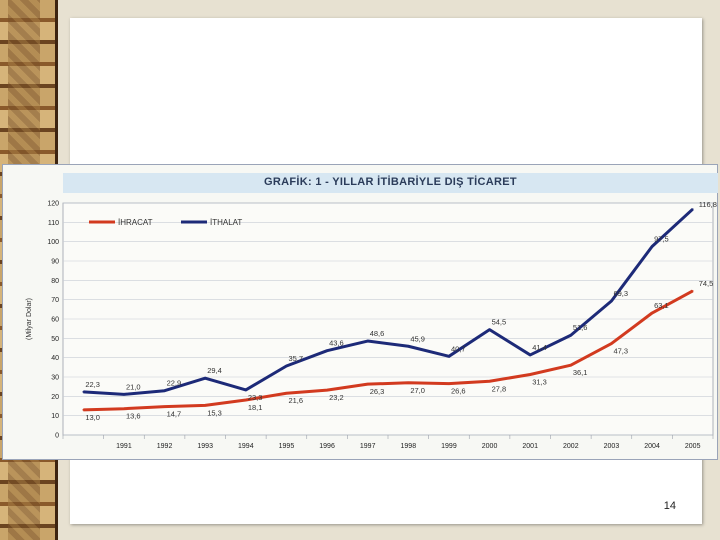 The image size is (720, 540). Describe the element at coordinates (53, 223) in the screenshot. I see `y-tick-label: 110` at that location.